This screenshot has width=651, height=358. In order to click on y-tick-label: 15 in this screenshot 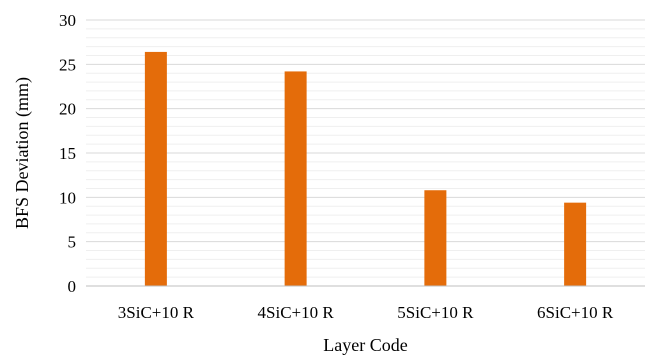, I will do `click(67, 153)`.